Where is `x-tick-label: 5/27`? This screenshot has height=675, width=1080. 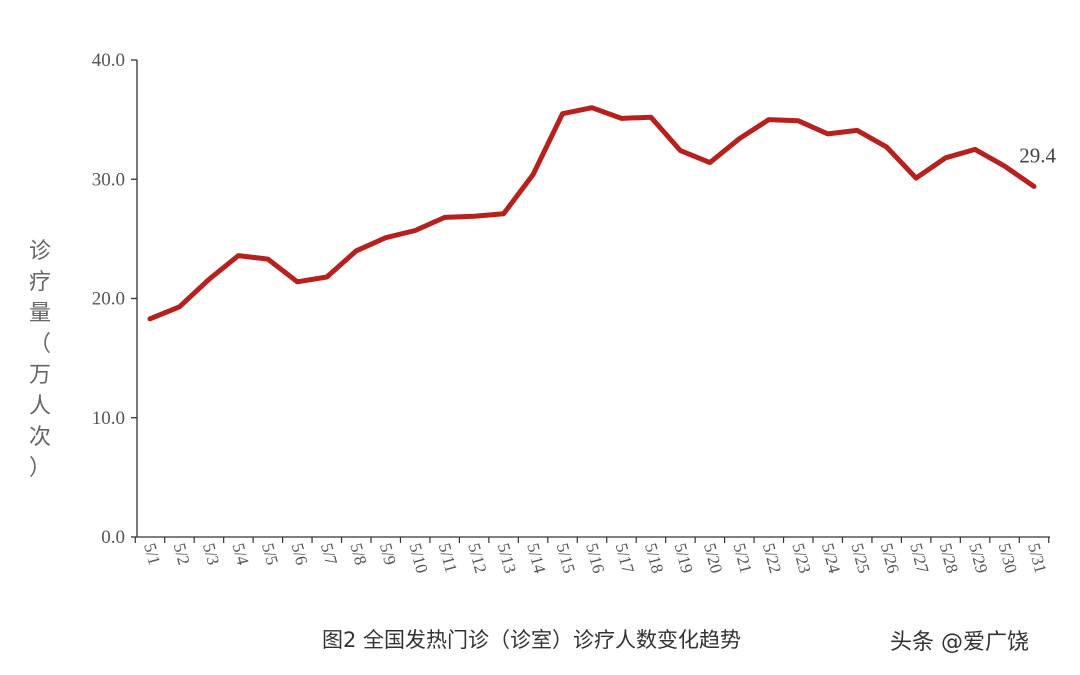 x-tick-label: 5/27 is located at coordinates (919, 558).